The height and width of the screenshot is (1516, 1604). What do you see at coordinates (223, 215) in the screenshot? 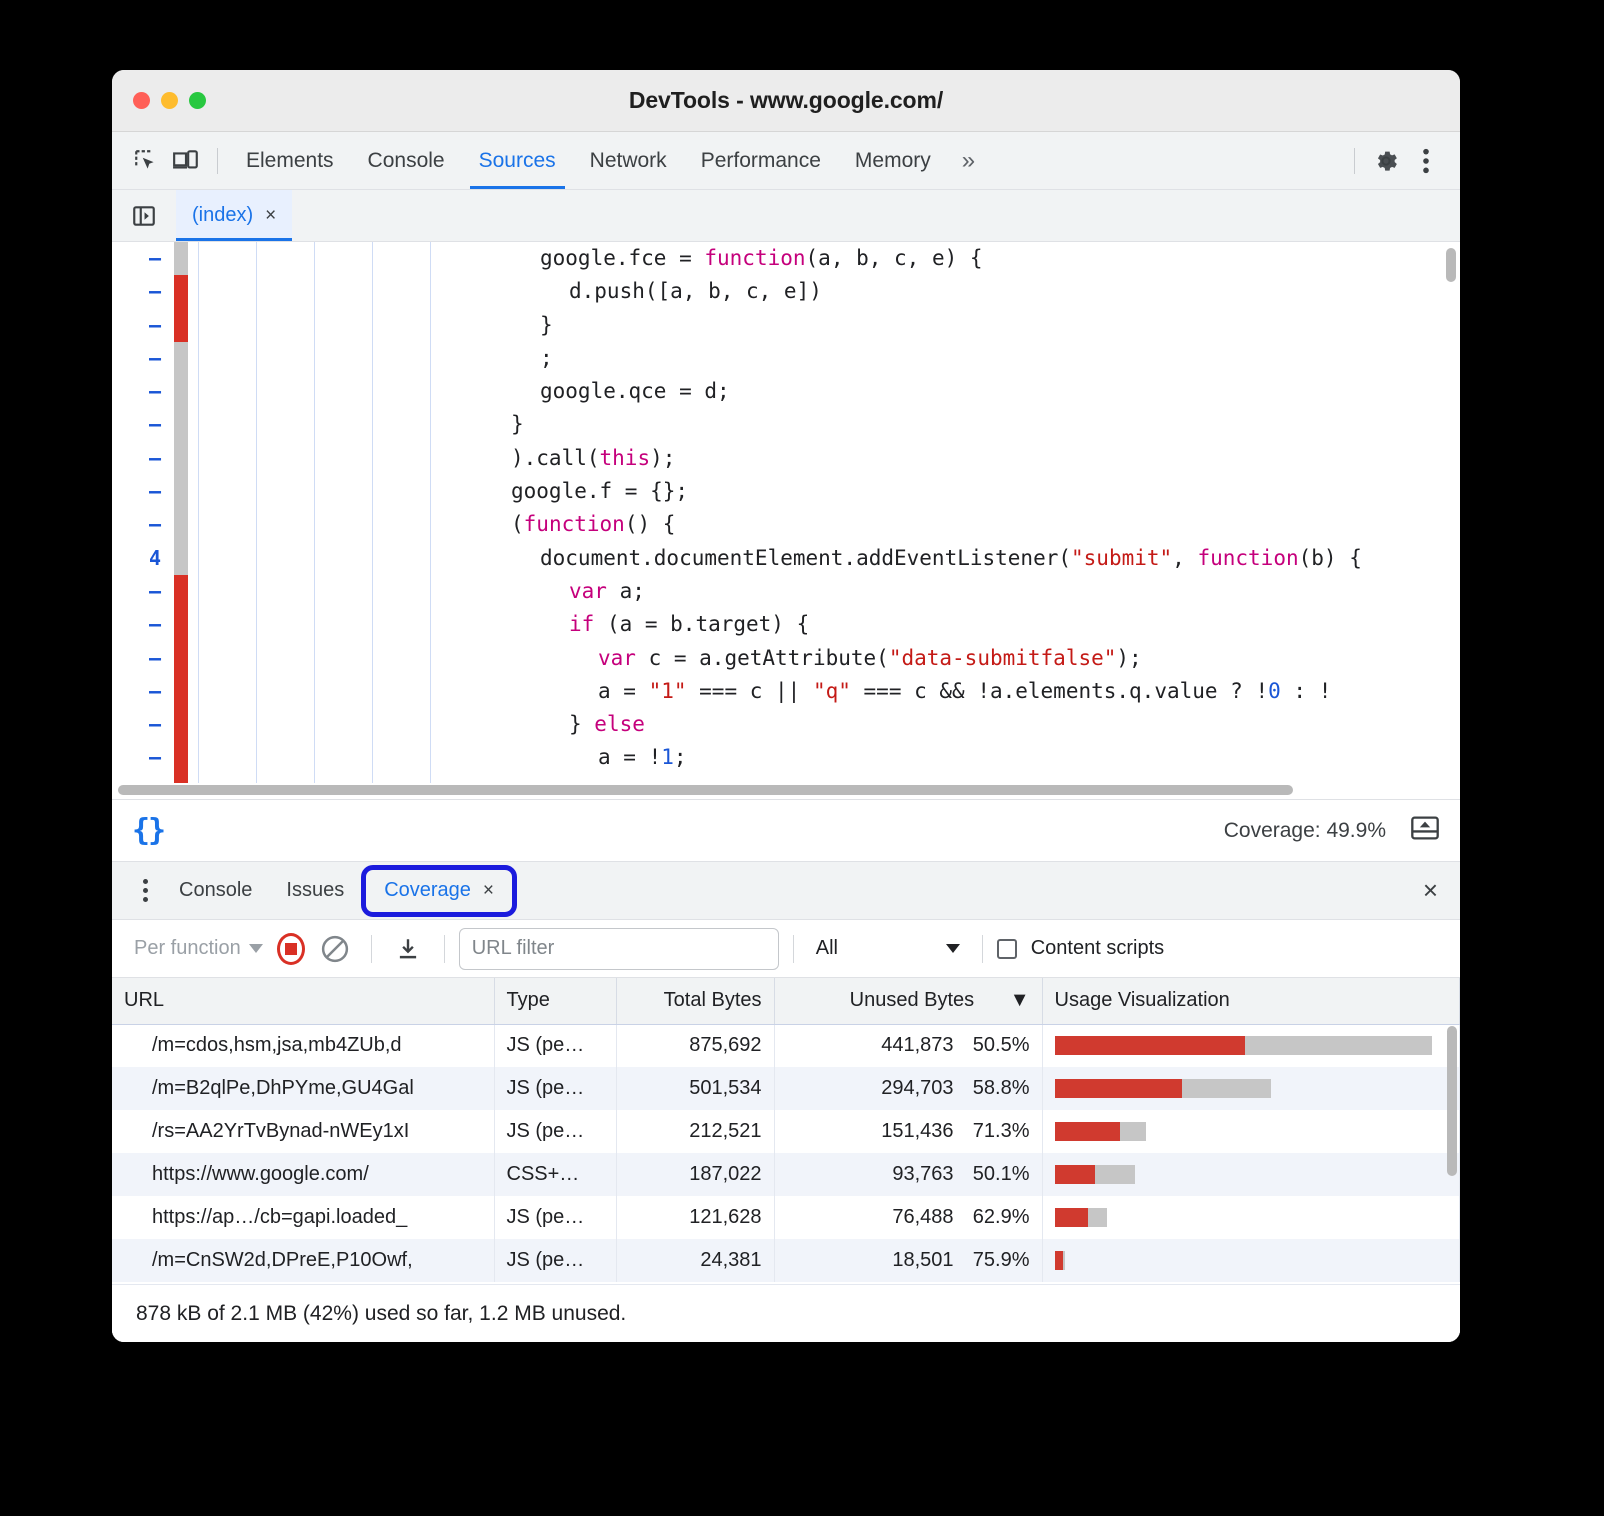
I see `file-tab-label: (index)` at bounding box center [223, 215].